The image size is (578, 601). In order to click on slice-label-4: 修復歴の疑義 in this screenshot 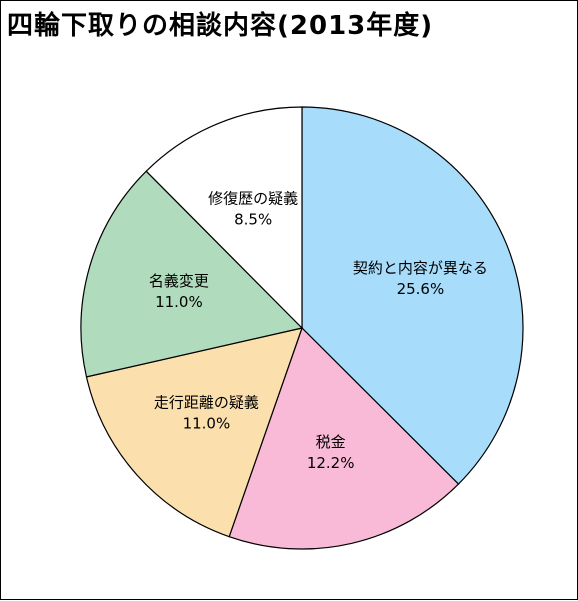, I will do `click(253, 198)`.